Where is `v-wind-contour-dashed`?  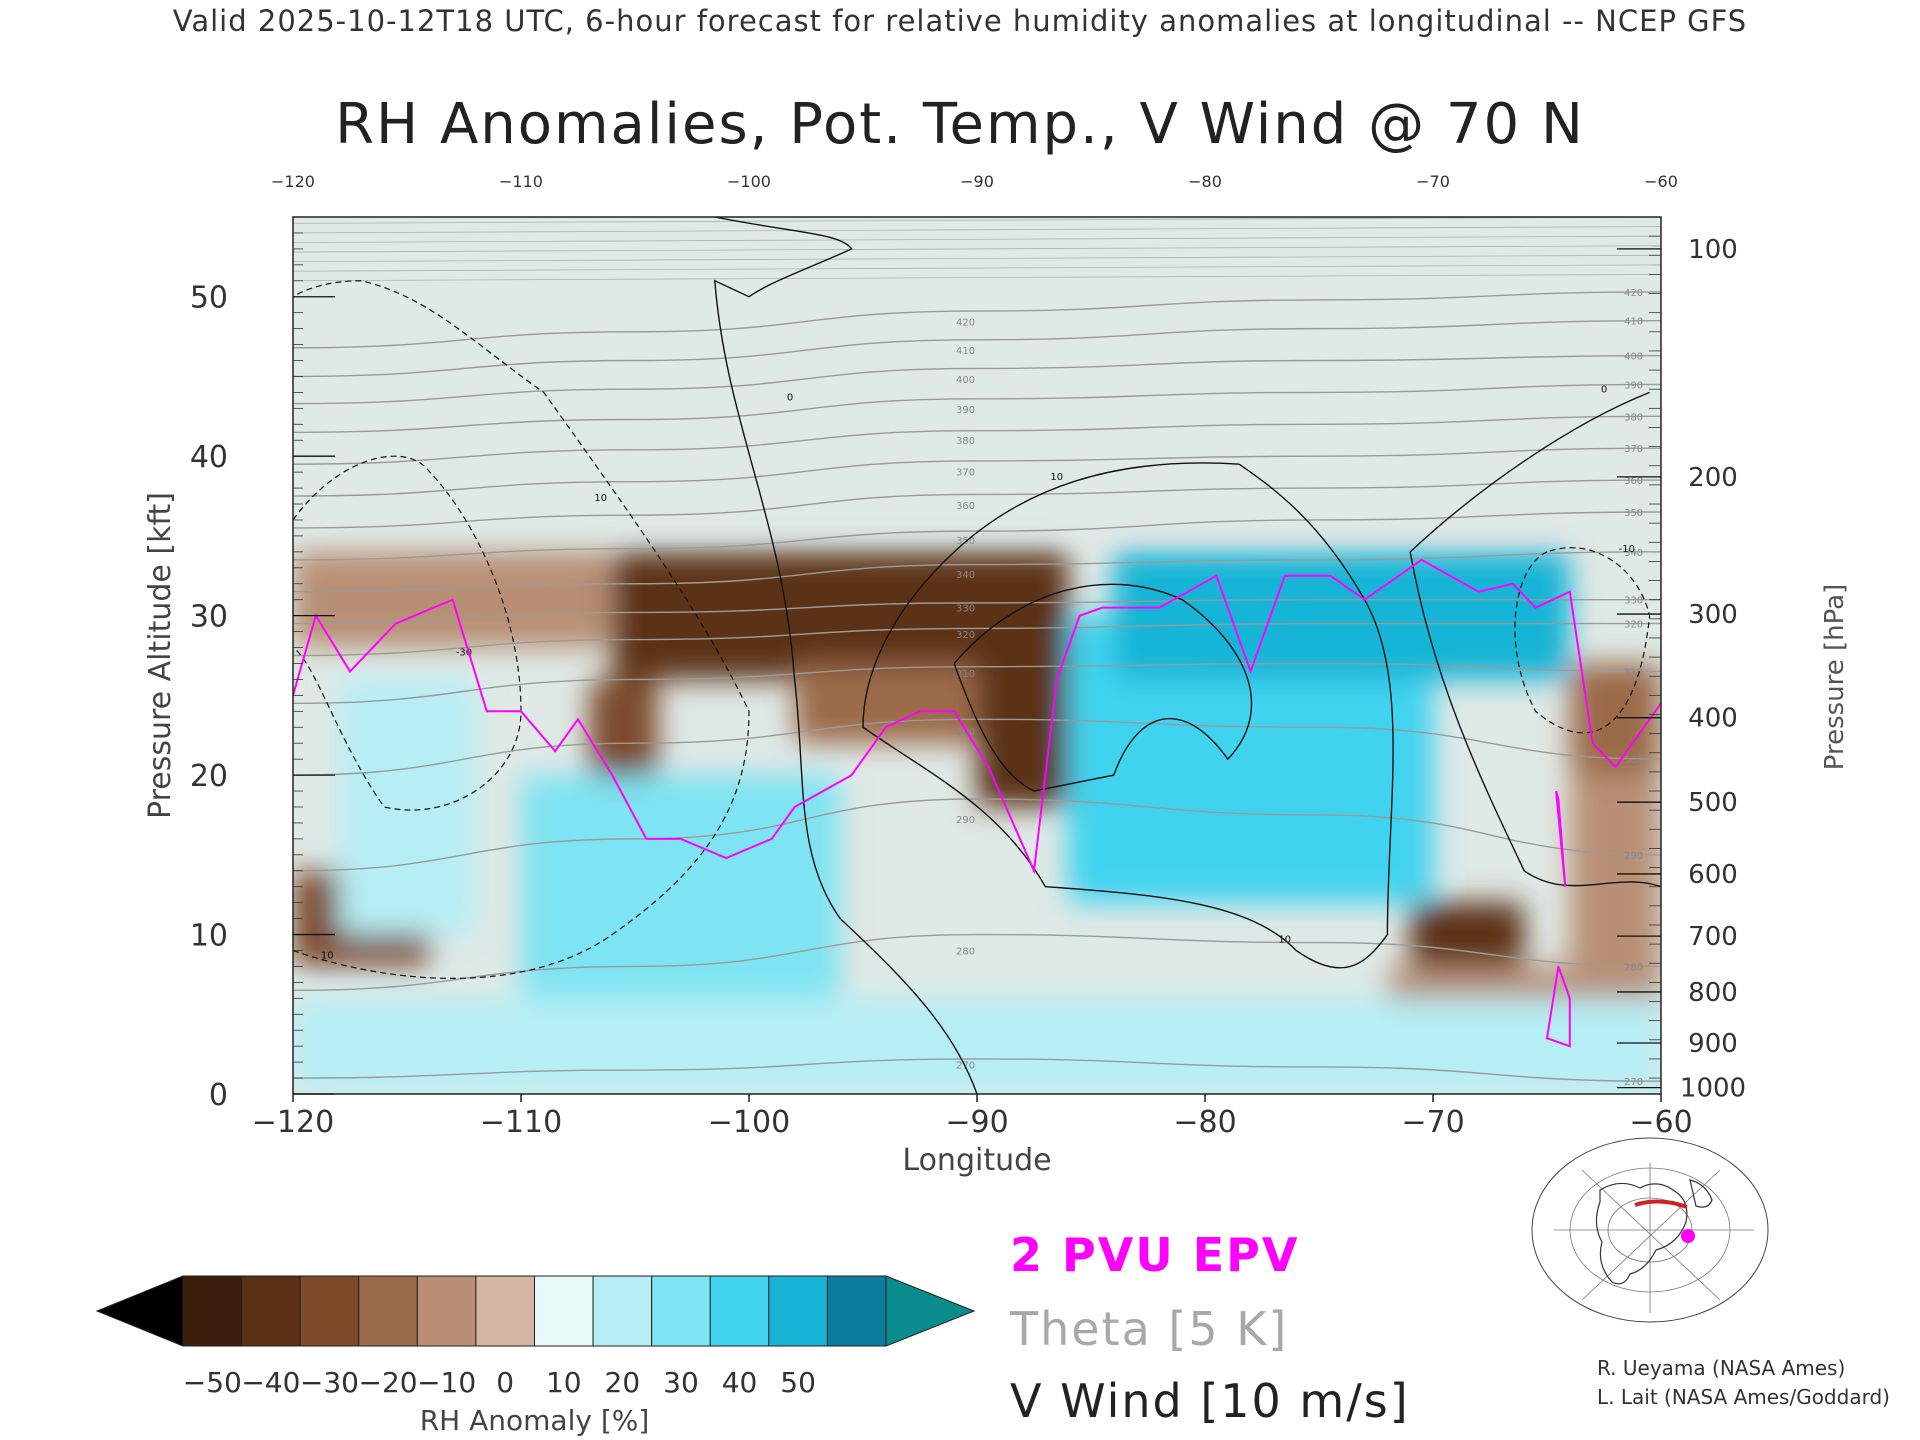 v-wind-contour-dashed is located at coordinates (1582, 640).